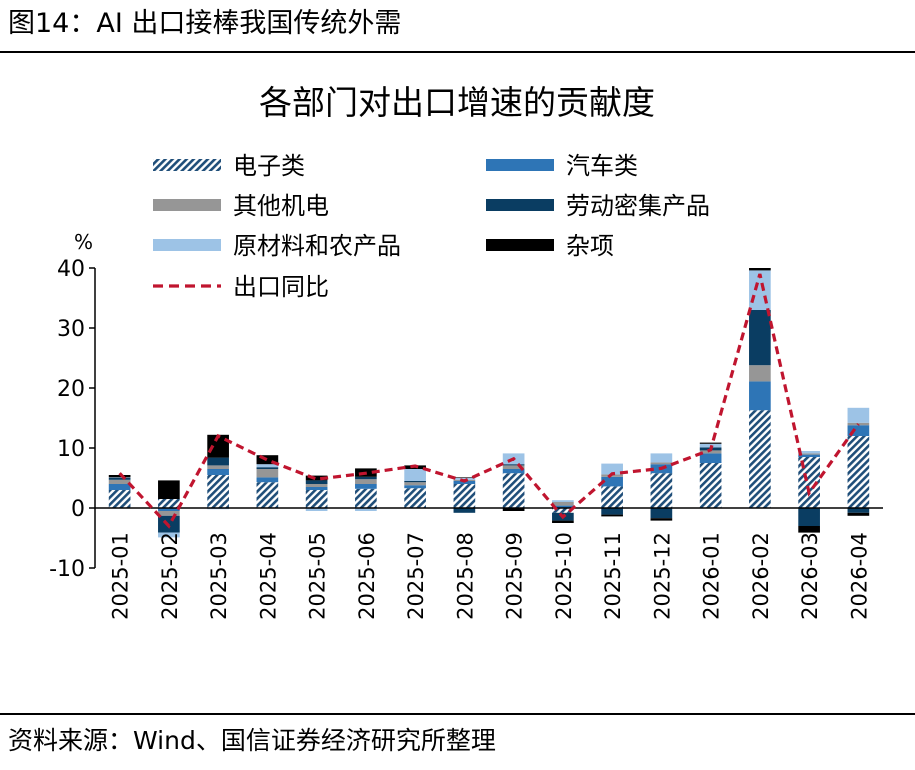 The height and width of the screenshot is (770, 915). What do you see at coordinates (564, 576) in the screenshot?
I see `x-tick-label: 2025-10` at bounding box center [564, 576].